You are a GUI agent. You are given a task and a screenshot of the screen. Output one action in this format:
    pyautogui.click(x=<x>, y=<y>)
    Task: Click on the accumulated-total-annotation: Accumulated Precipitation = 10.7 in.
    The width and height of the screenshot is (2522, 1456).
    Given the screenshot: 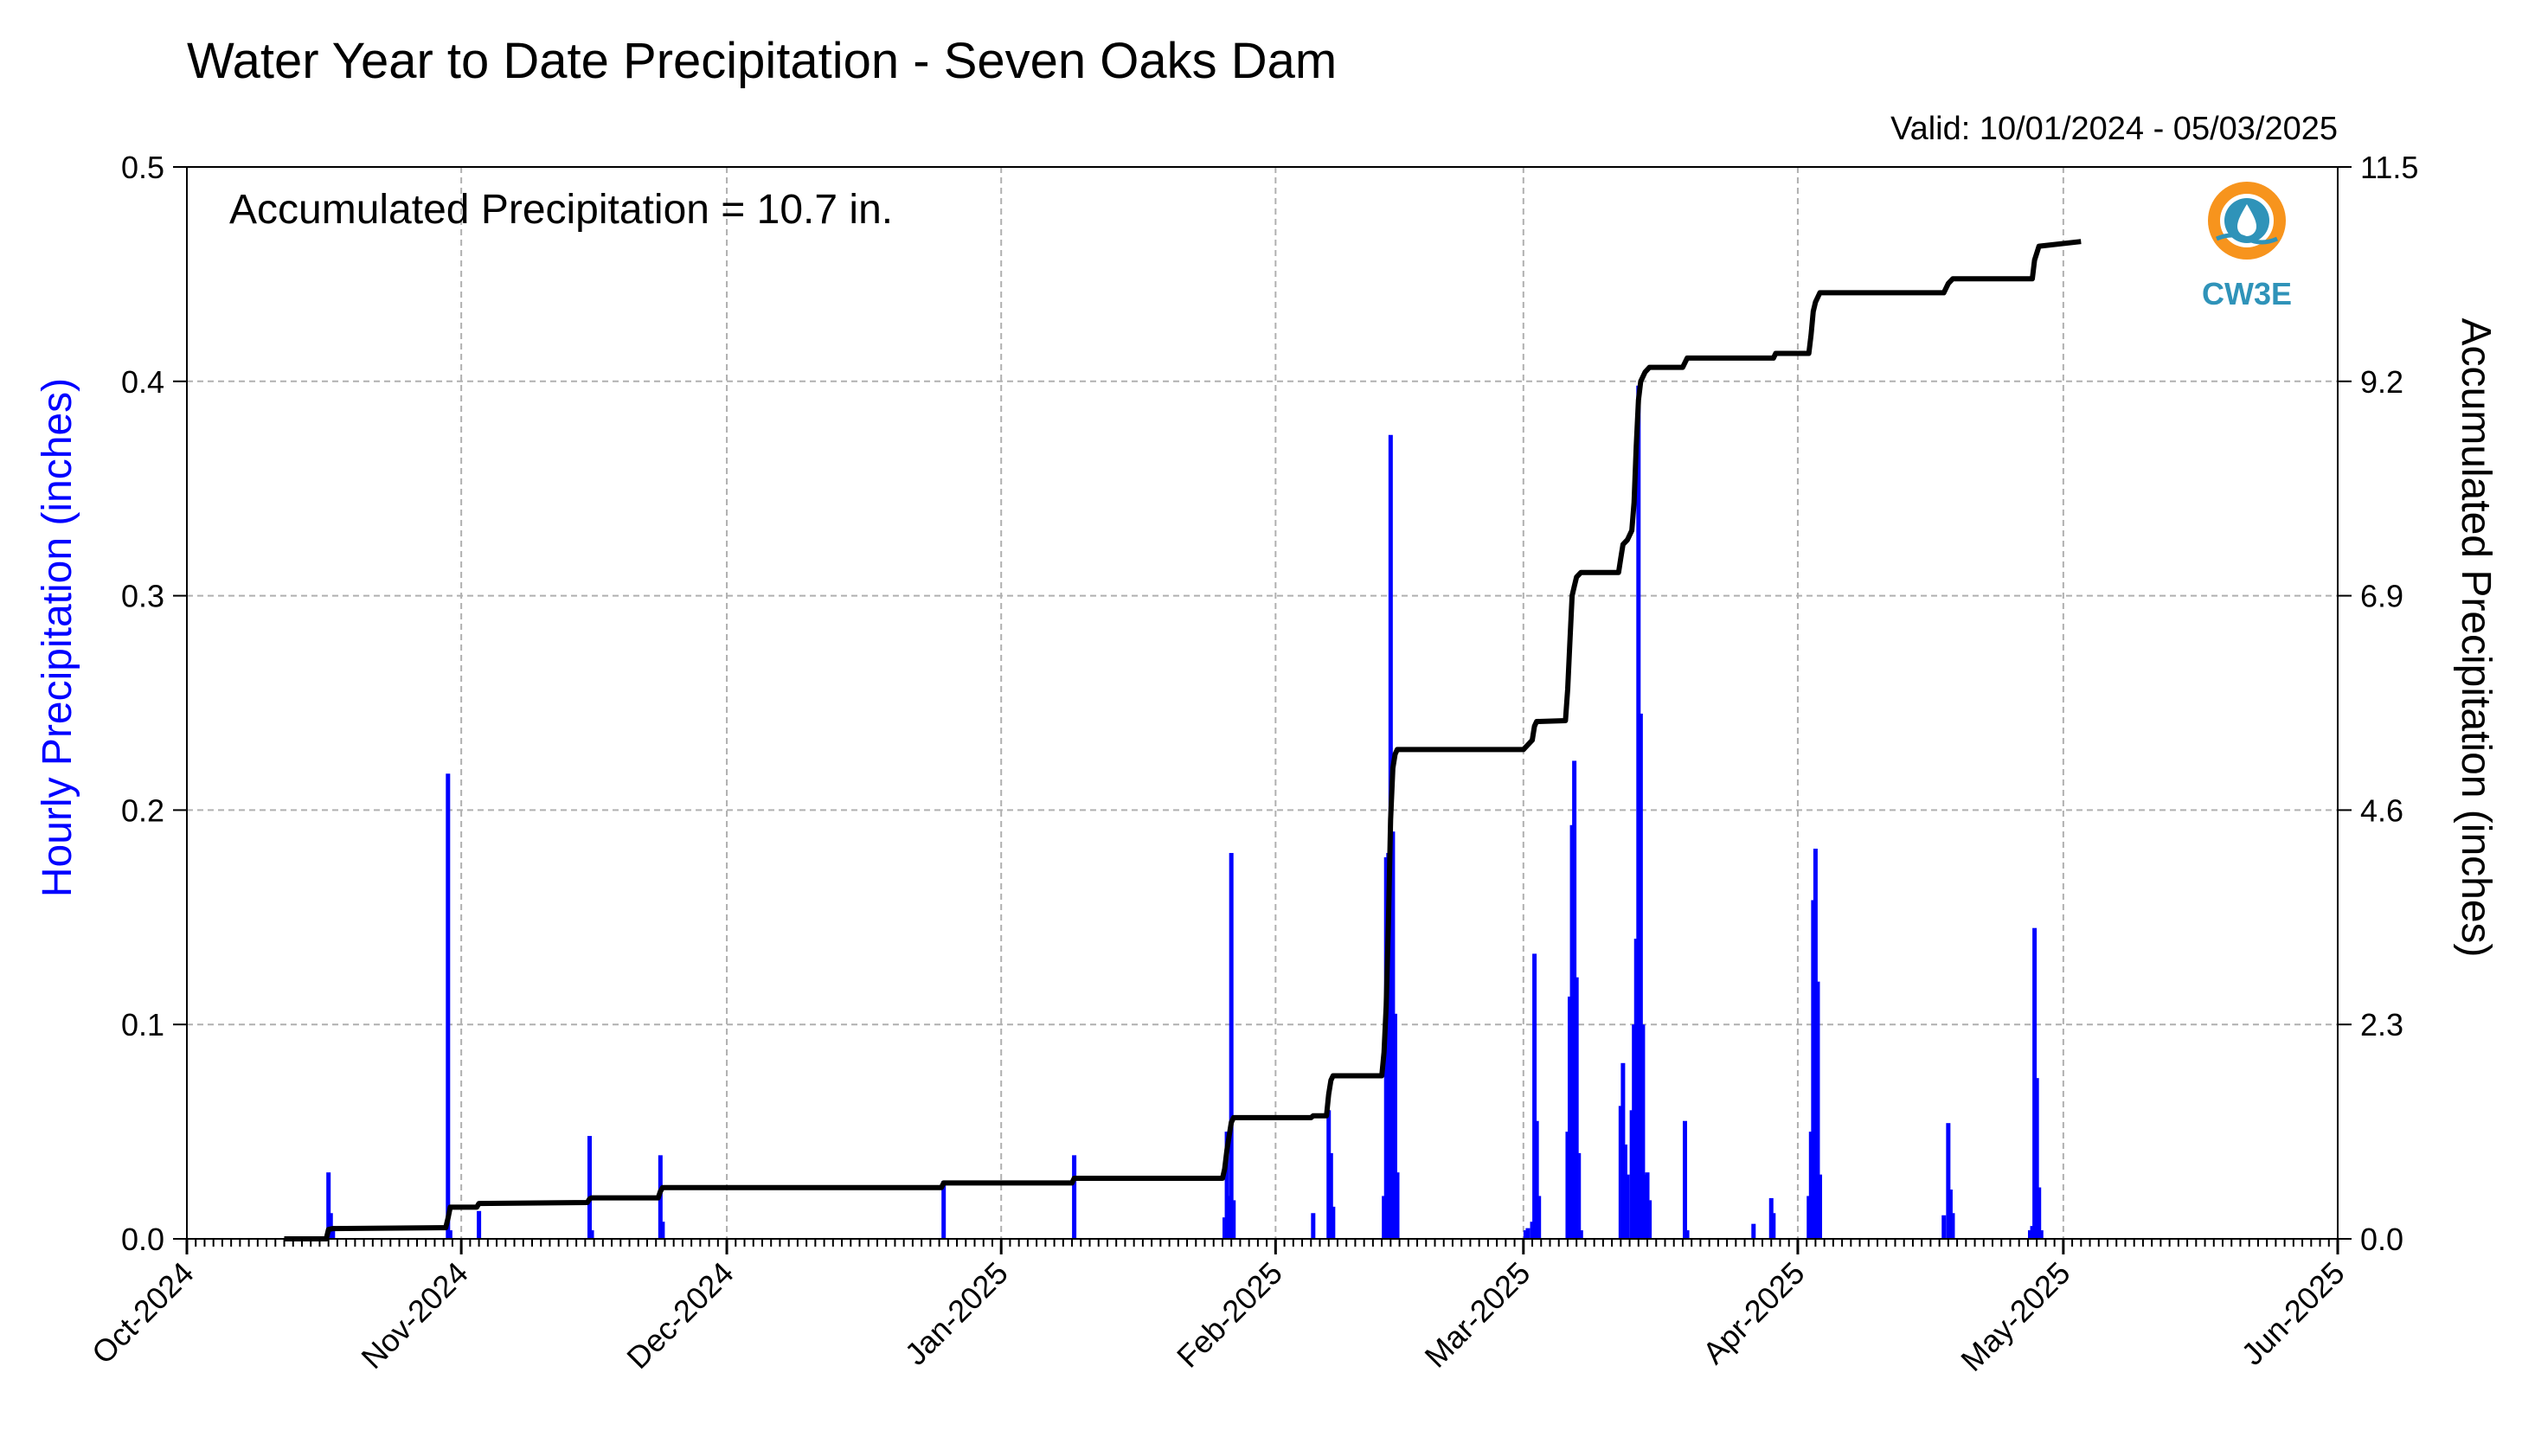 What is the action you would take?
    pyautogui.click(x=561, y=210)
    